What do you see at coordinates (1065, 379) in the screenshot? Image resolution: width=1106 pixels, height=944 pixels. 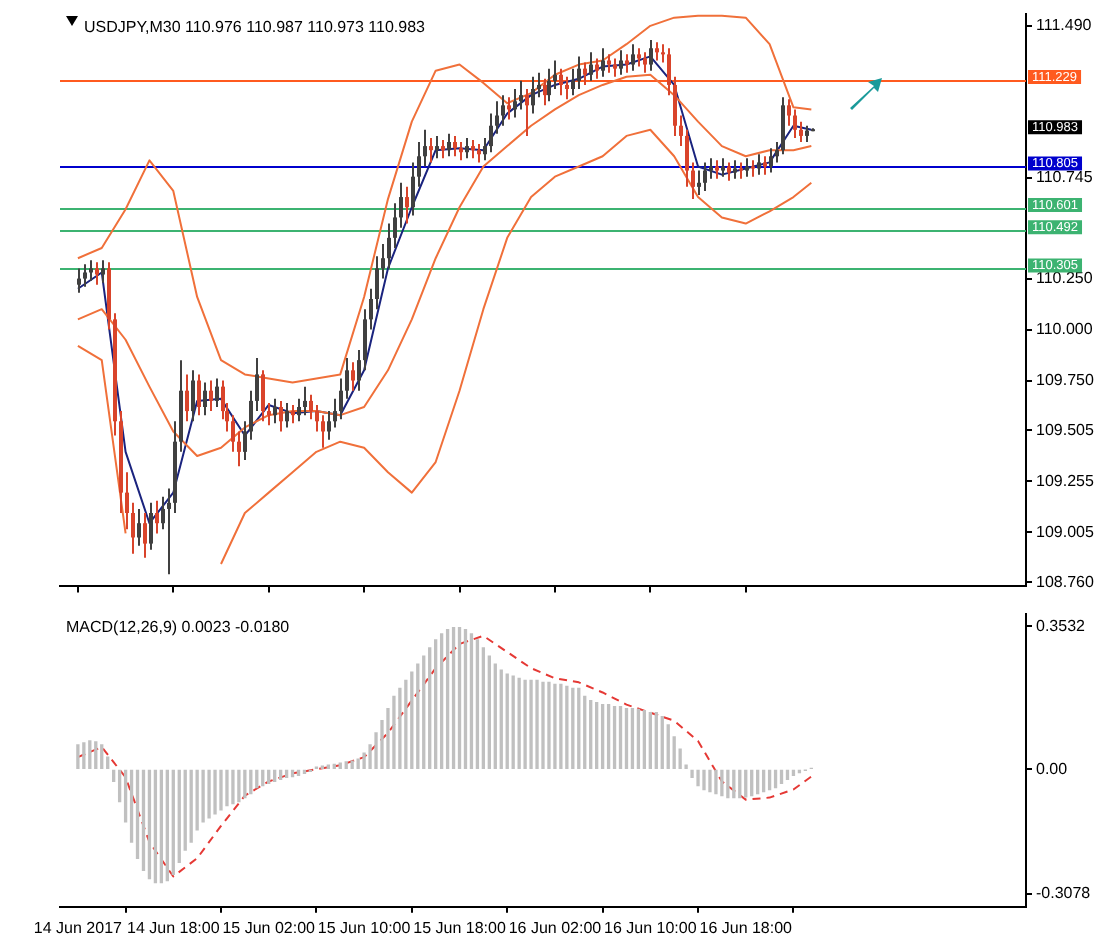 I see `y-tick-label: 109.750` at bounding box center [1065, 379].